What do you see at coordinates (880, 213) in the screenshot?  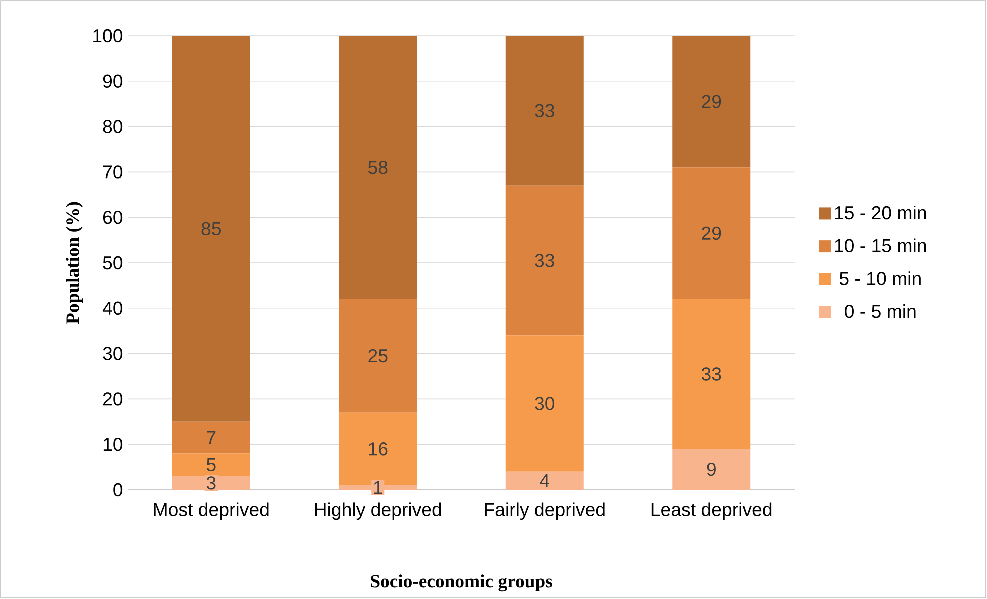 I see `legend-label: 15 - 20 min` at bounding box center [880, 213].